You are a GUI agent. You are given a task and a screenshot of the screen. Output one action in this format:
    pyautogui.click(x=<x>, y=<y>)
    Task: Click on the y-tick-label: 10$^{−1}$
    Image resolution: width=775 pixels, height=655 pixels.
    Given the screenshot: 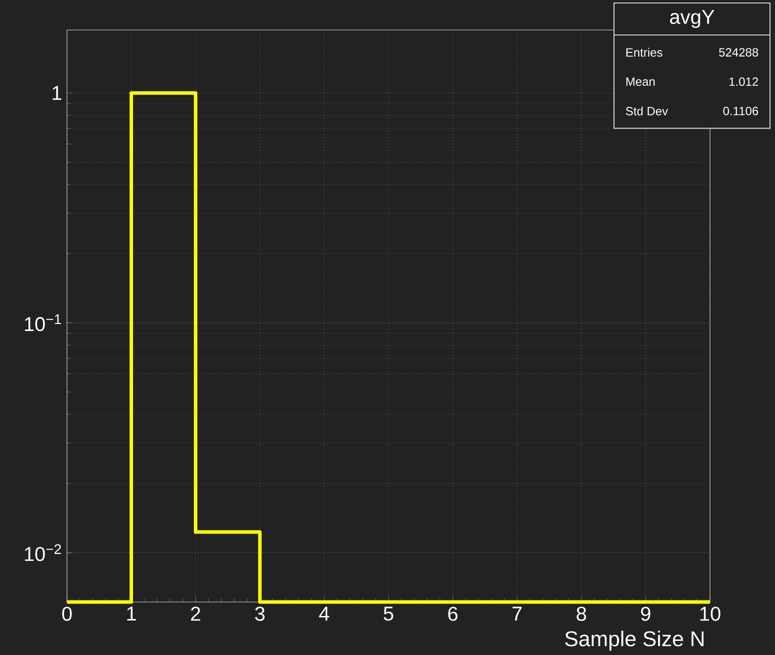 What is the action you would take?
    pyautogui.click(x=42, y=323)
    